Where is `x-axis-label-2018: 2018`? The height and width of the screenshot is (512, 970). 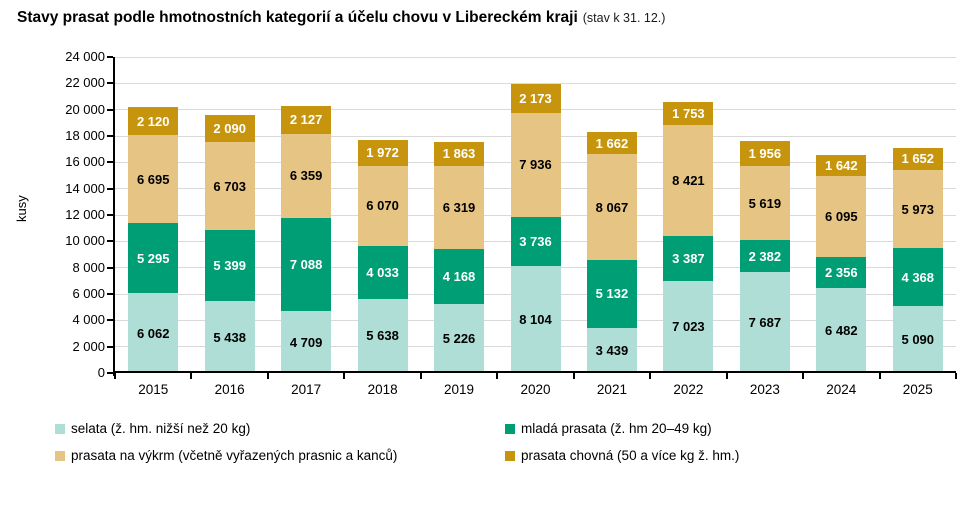
x-axis-label-2018: 2018 is located at coordinates (382, 389).